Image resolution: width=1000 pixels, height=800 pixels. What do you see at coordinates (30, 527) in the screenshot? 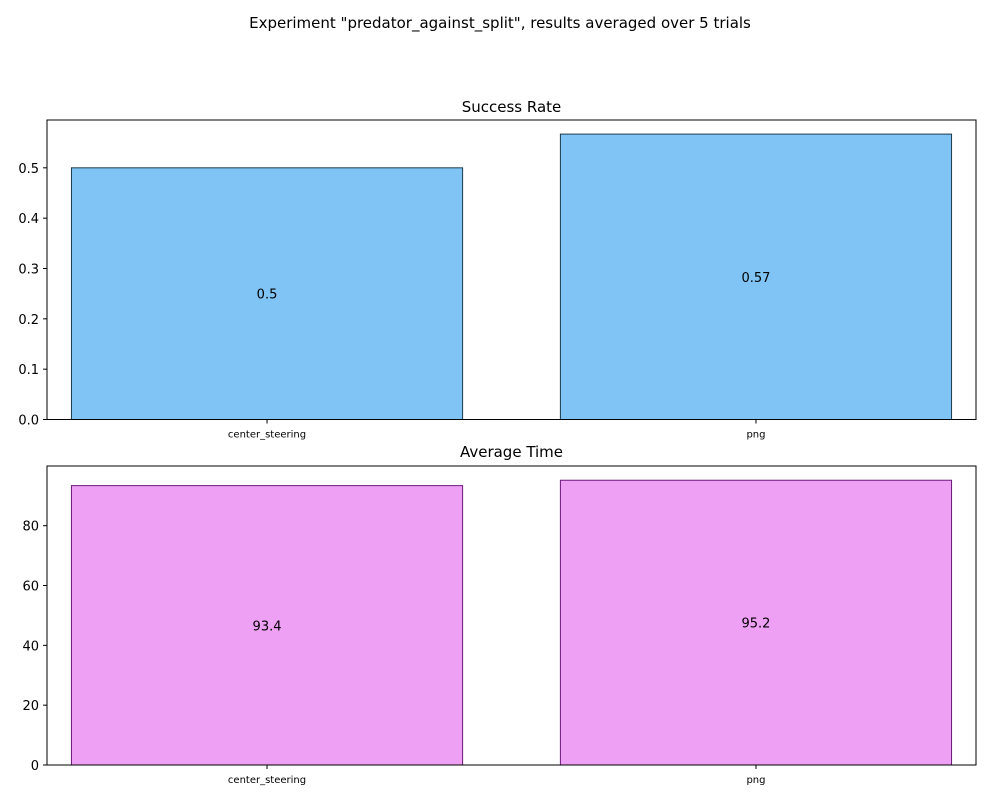
I see `y-tick-label: 80` at bounding box center [30, 527].